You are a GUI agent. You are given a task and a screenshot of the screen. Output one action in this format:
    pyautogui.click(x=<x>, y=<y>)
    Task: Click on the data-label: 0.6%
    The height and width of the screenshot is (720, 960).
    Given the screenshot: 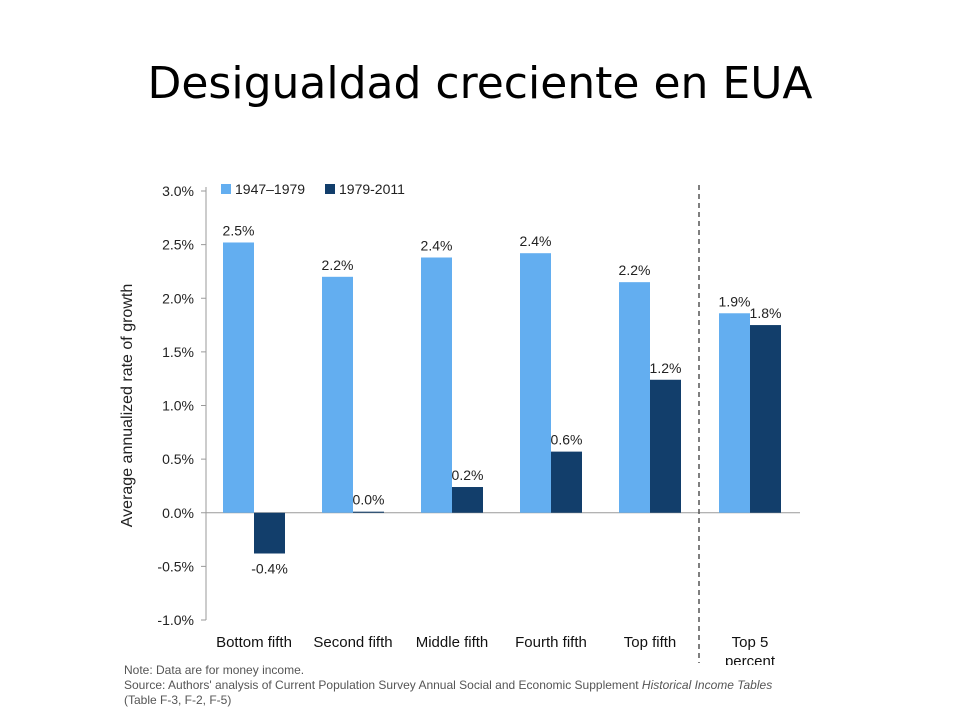 What is the action you would take?
    pyautogui.click(x=567, y=440)
    